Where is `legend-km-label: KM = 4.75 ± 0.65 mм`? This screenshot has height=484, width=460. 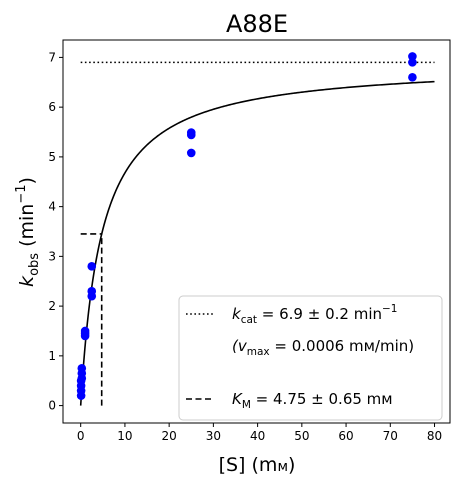
legend-km-label: KM = 4.75 ± 0.65 mм is located at coordinates (312, 400).